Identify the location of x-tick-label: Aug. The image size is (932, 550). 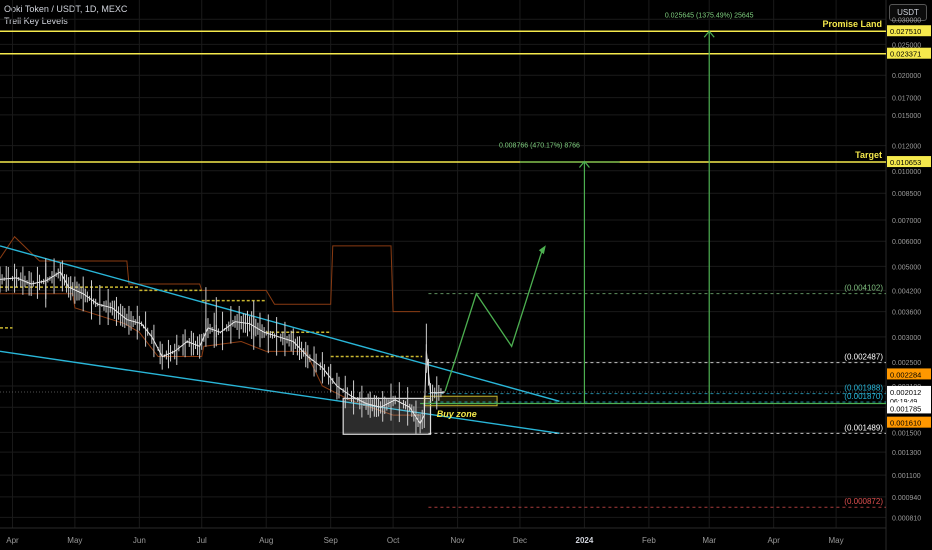
(266, 540).